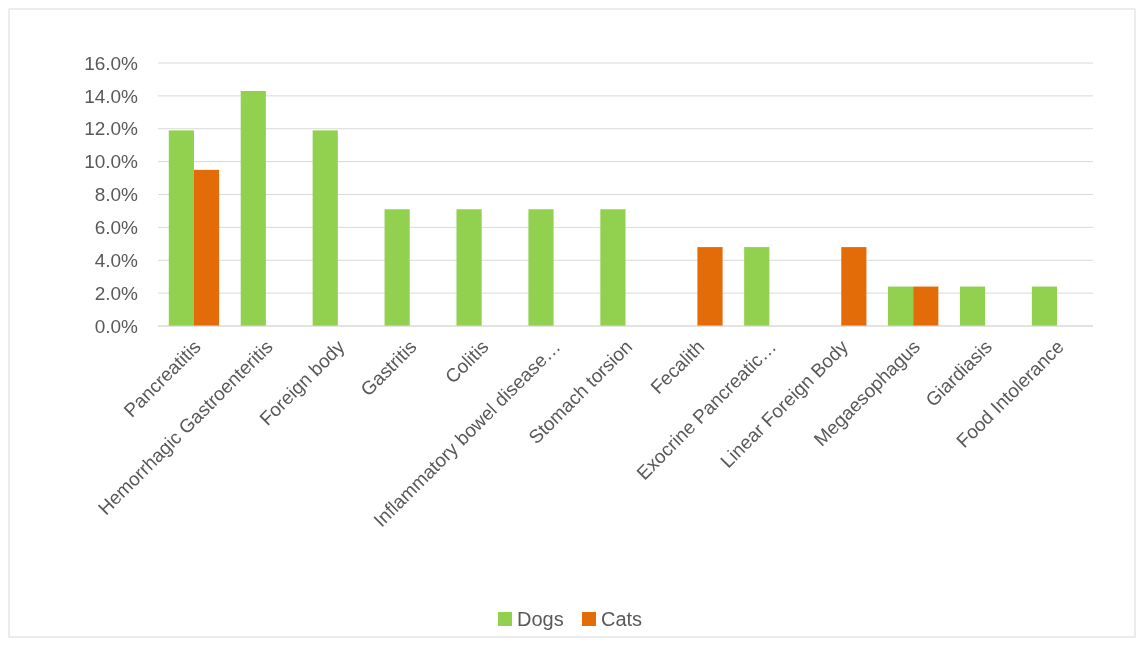 Image resolution: width=1144 pixels, height=646 pixels. What do you see at coordinates (111, 162) in the screenshot?
I see `y-tick-label: 10.0%` at bounding box center [111, 162].